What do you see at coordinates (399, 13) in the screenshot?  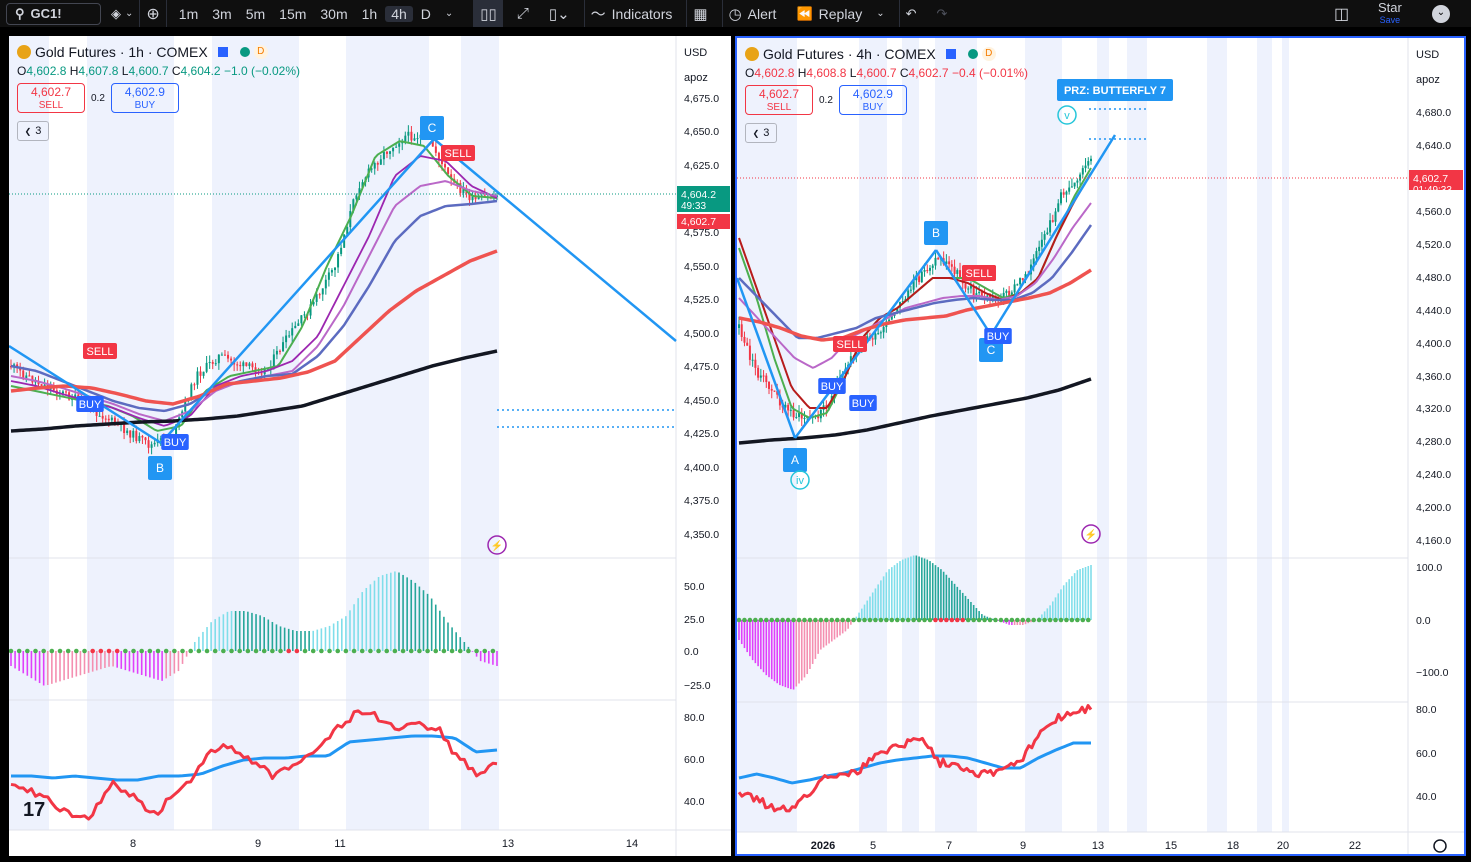 I see `interval-4h: 4h` at bounding box center [399, 13].